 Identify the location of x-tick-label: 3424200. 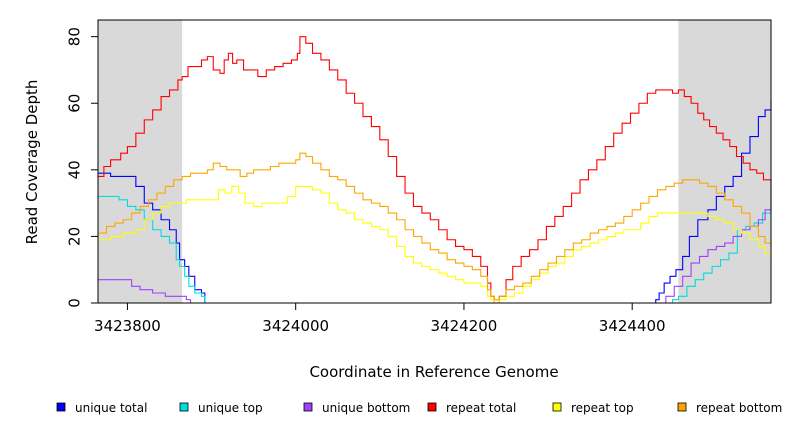
(464, 326).